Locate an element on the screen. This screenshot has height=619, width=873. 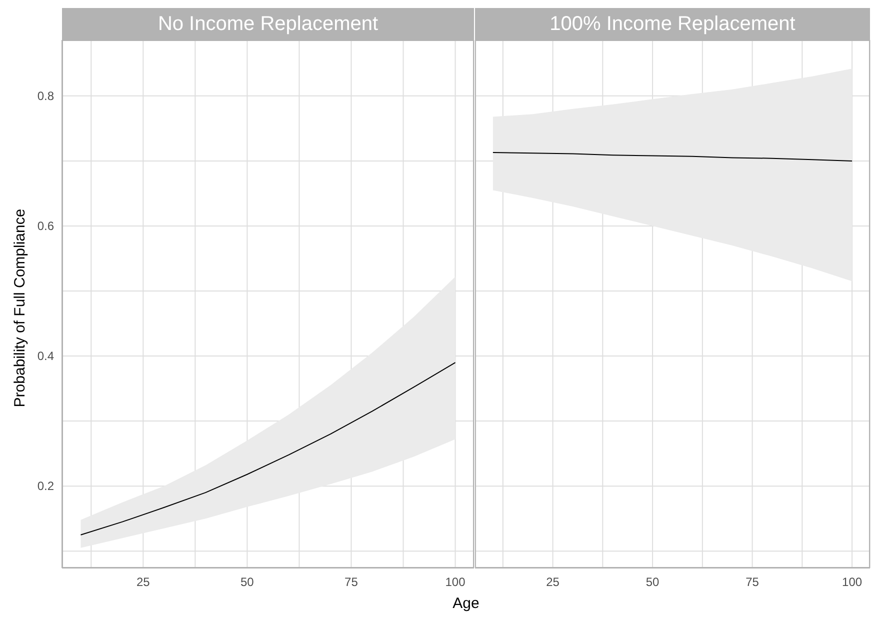
line-series is located at coordinates (268, 449).